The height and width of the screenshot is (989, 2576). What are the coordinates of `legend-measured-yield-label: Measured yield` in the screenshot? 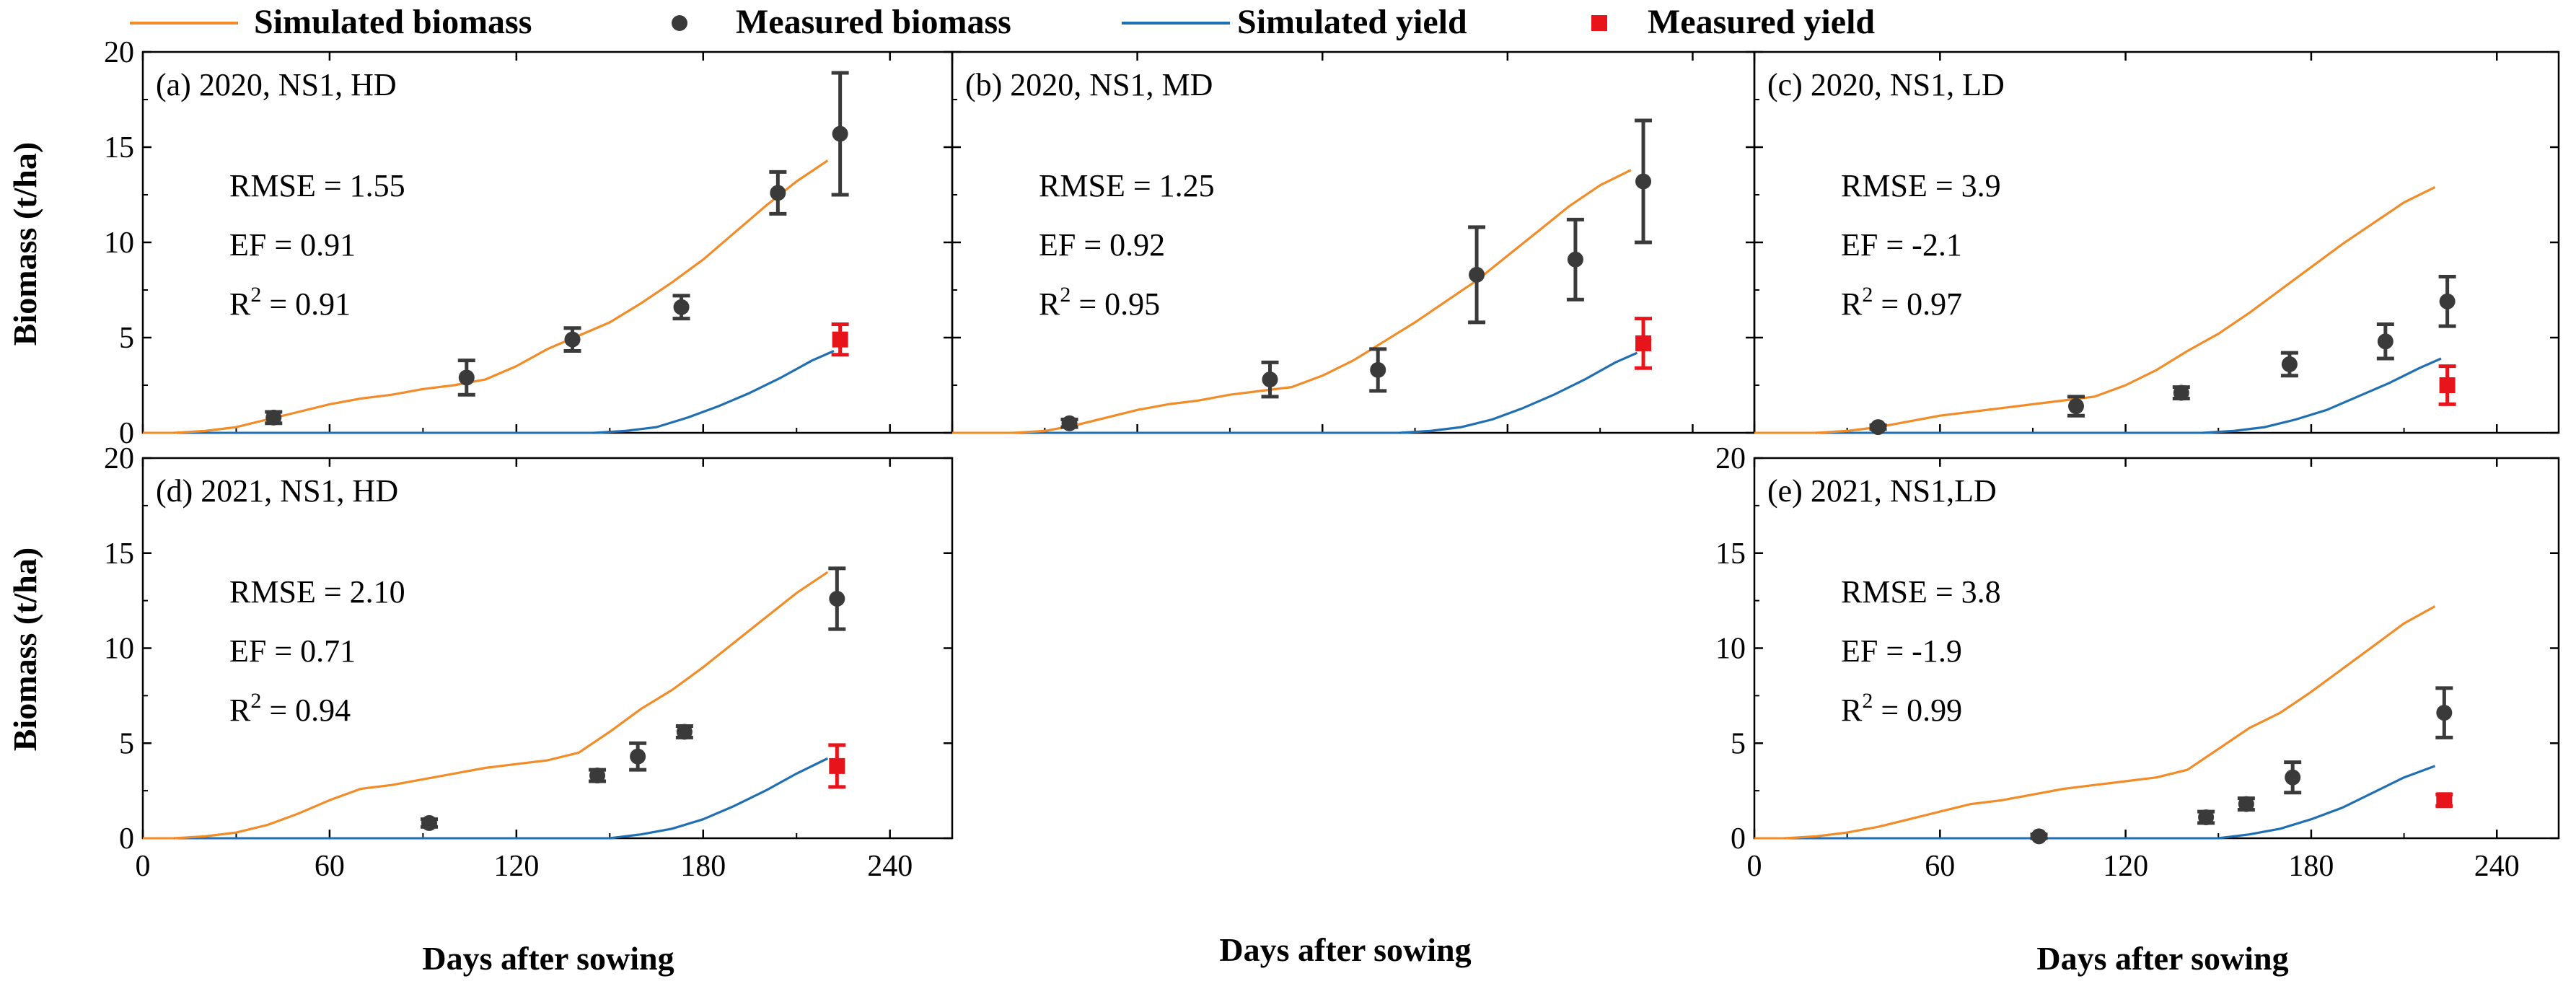 It's located at (1761, 22).